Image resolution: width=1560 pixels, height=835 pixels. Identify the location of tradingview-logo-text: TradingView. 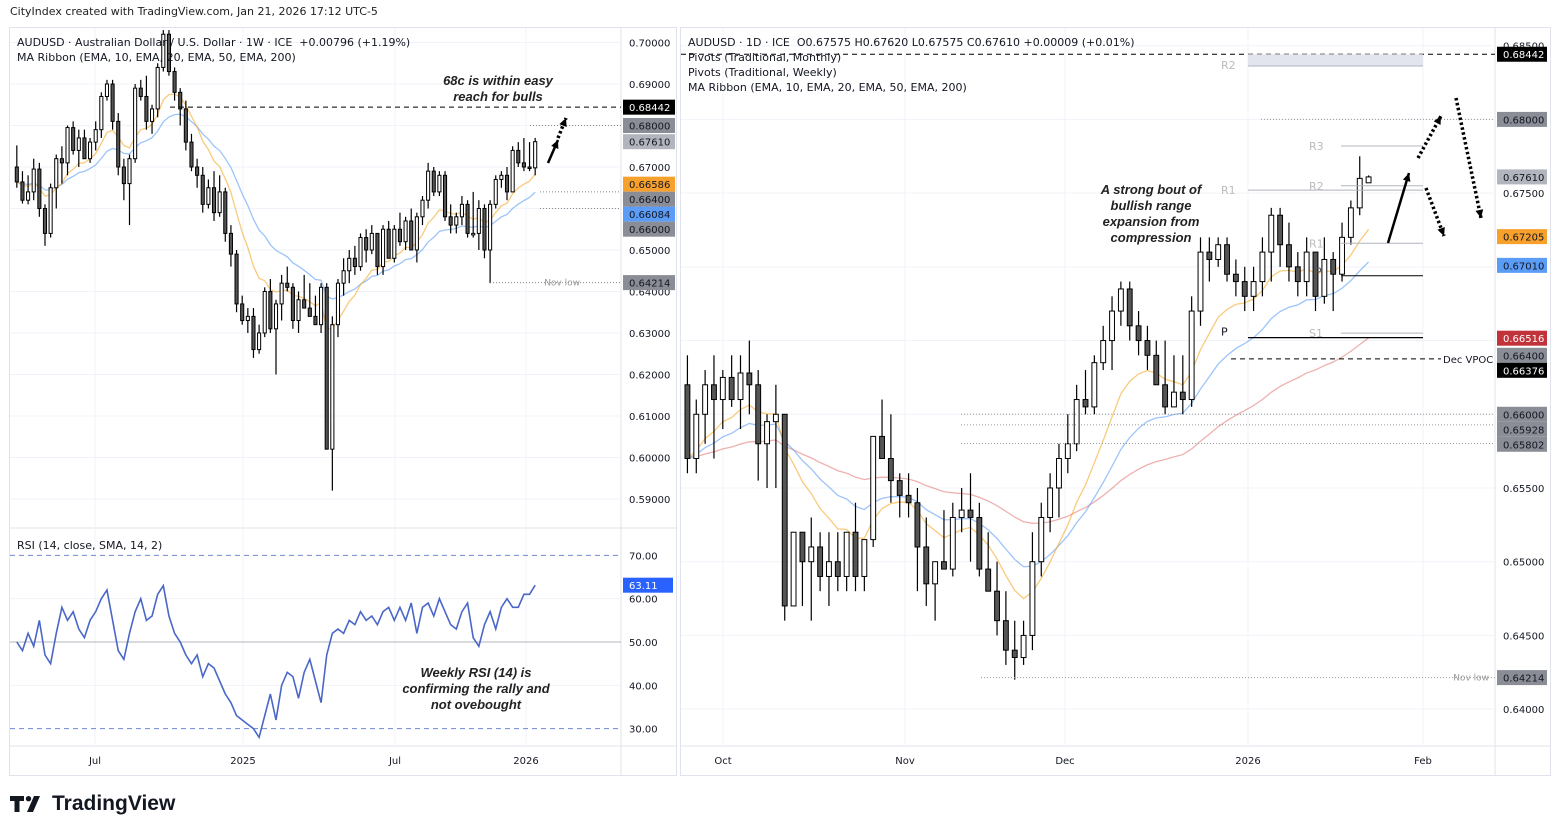
(114, 803).